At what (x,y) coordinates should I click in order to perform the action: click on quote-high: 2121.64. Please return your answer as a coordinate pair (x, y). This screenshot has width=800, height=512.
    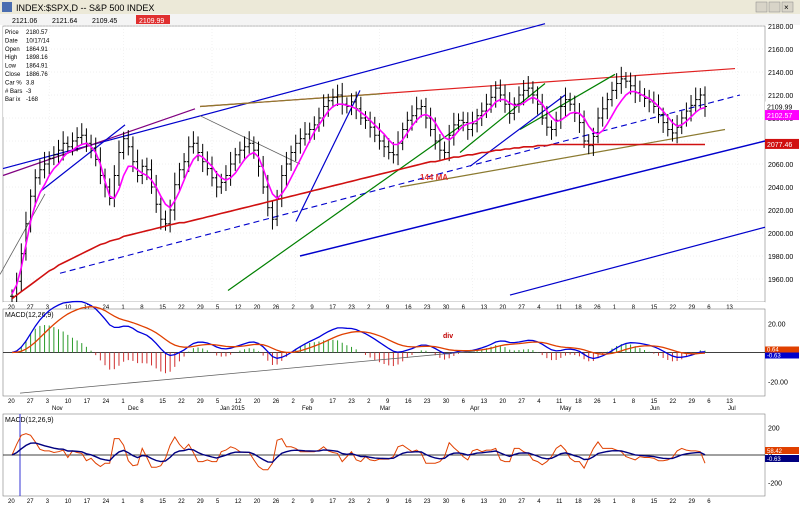
    Looking at the image, I should click on (64, 21).